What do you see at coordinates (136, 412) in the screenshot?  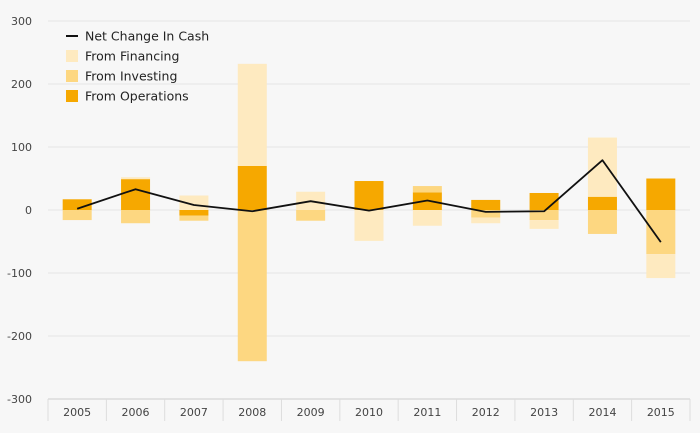 I see `x-tick-label: 2006` at bounding box center [136, 412].